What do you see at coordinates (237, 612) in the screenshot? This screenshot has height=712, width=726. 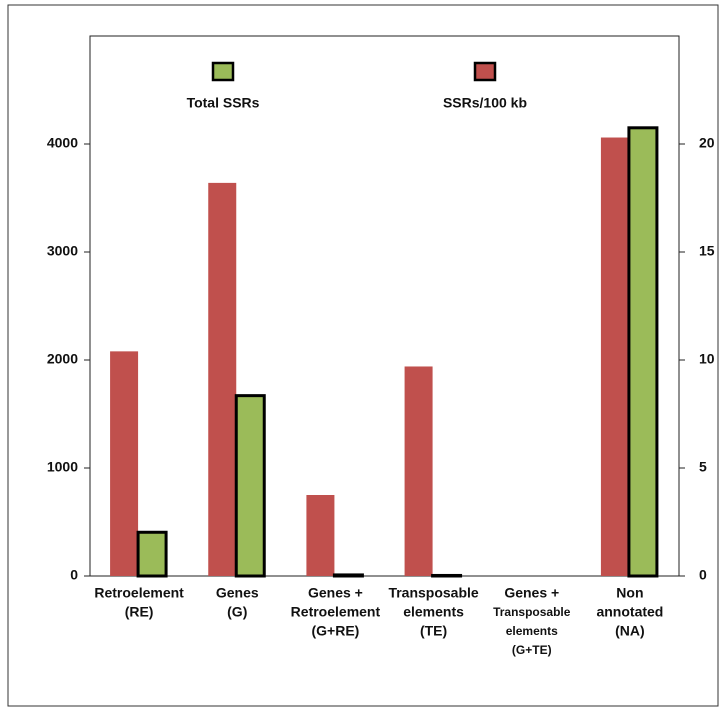 I see `x-tick-label: (G)` at bounding box center [237, 612].